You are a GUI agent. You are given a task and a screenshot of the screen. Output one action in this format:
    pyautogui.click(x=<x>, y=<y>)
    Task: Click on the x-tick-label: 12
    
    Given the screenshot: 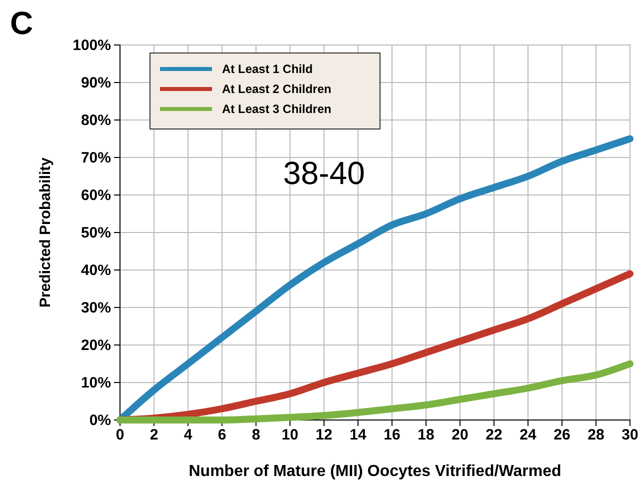 What is the action you would take?
    pyautogui.click(x=324, y=435)
    